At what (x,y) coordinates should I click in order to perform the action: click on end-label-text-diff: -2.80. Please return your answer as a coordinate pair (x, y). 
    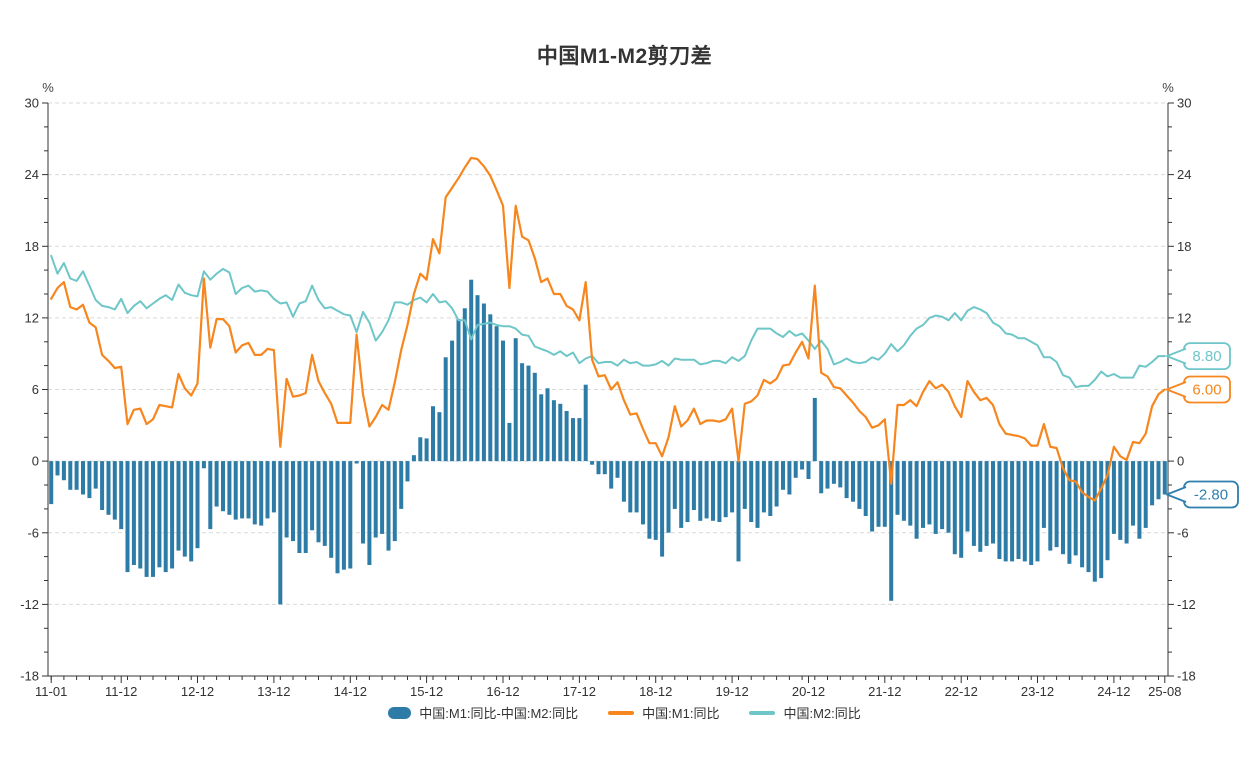
    Looking at the image, I should click on (1211, 495).